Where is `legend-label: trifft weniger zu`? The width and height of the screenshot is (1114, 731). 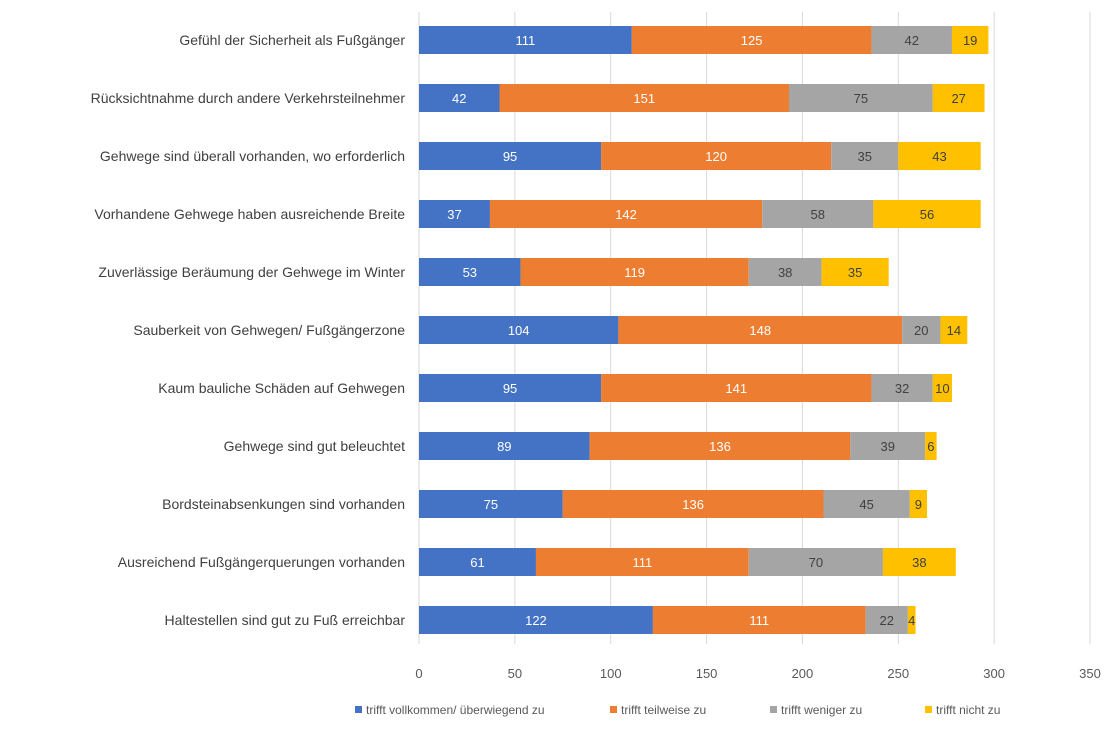 legend-label: trifft weniger zu is located at coordinates (821, 710).